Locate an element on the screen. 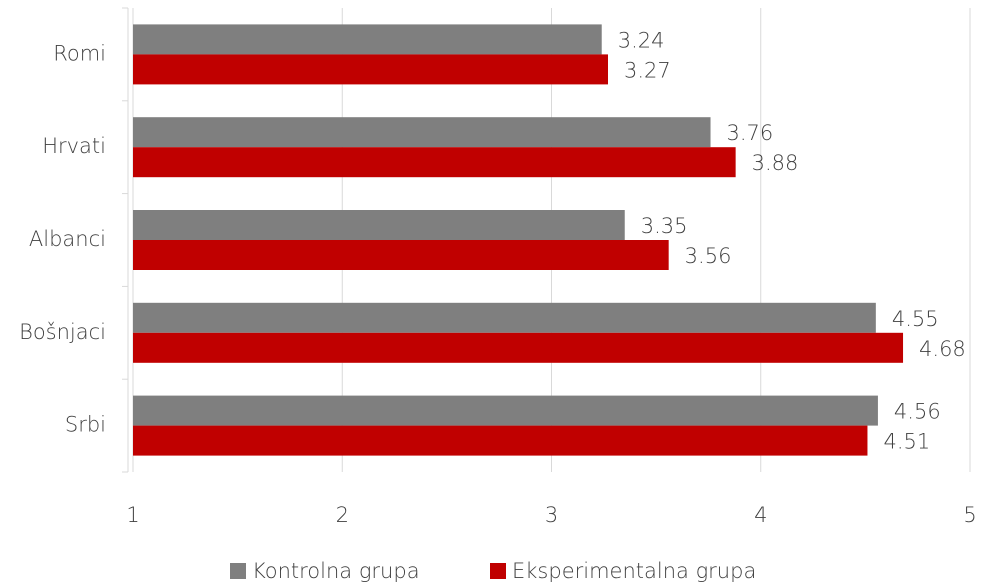  x-tick-label: 4 is located at coordinates (760, 515).